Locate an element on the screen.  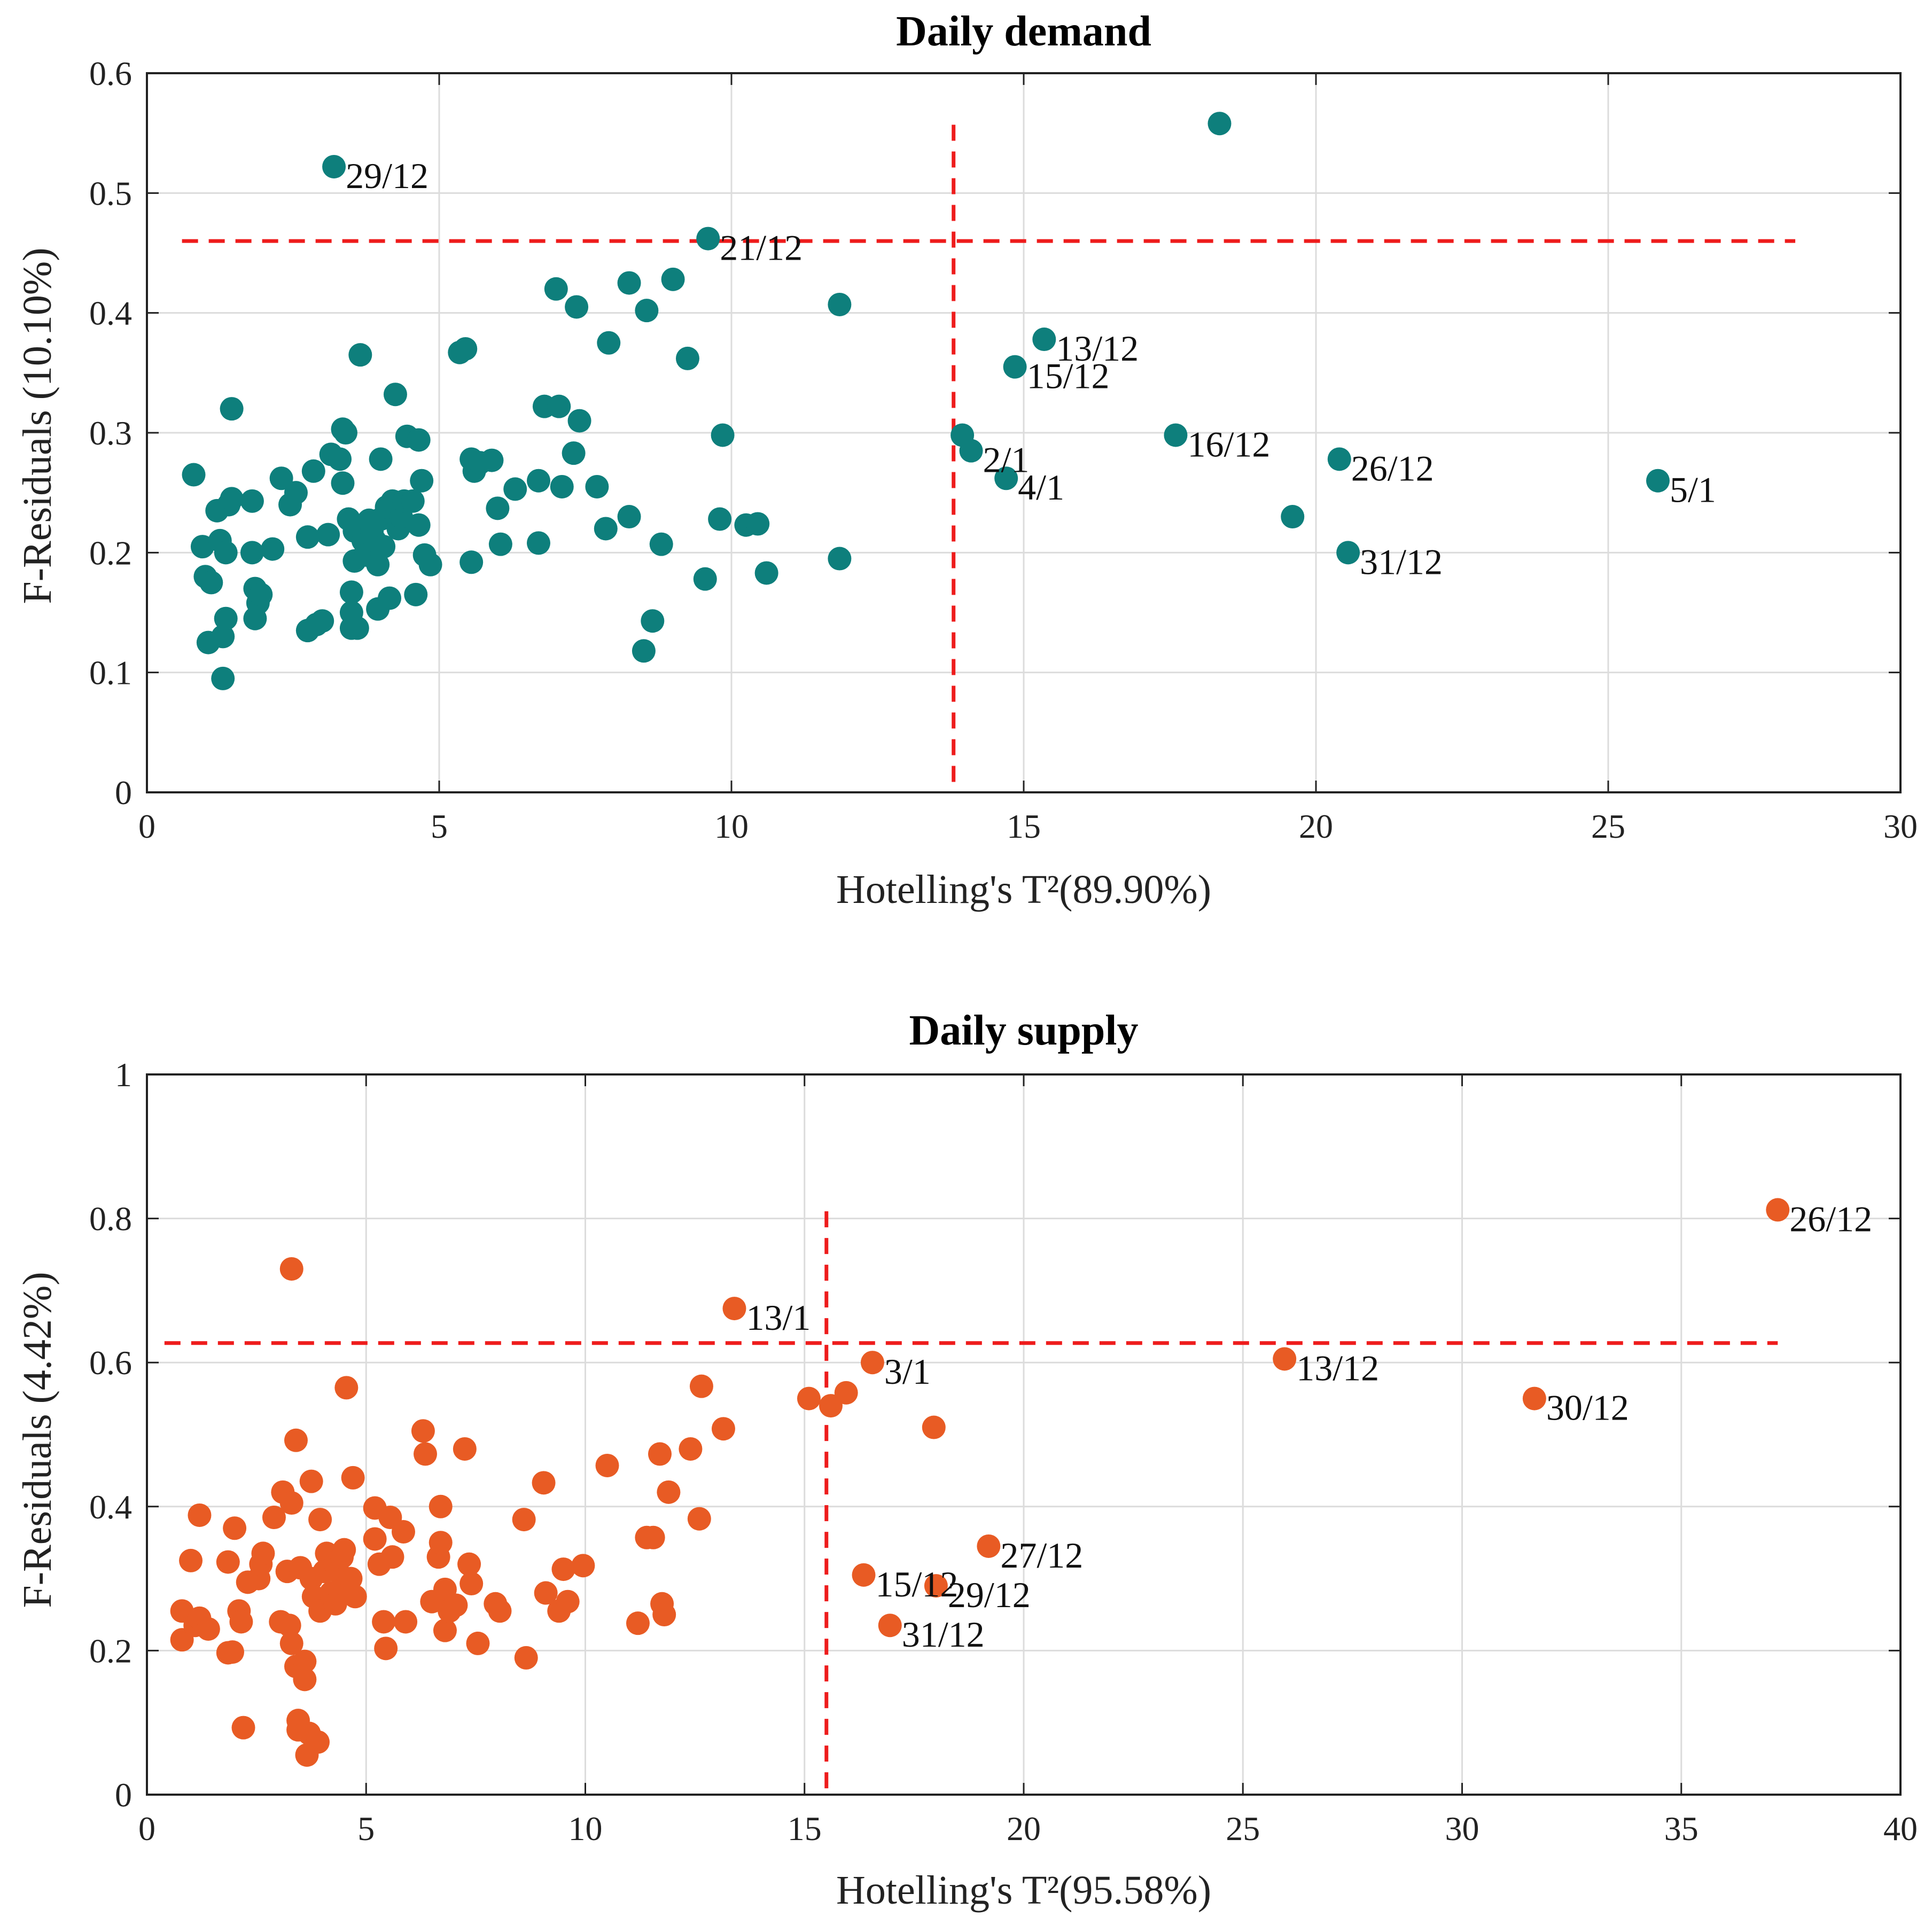
point-label: 30/12 is located at coordinates (1587, 1408).